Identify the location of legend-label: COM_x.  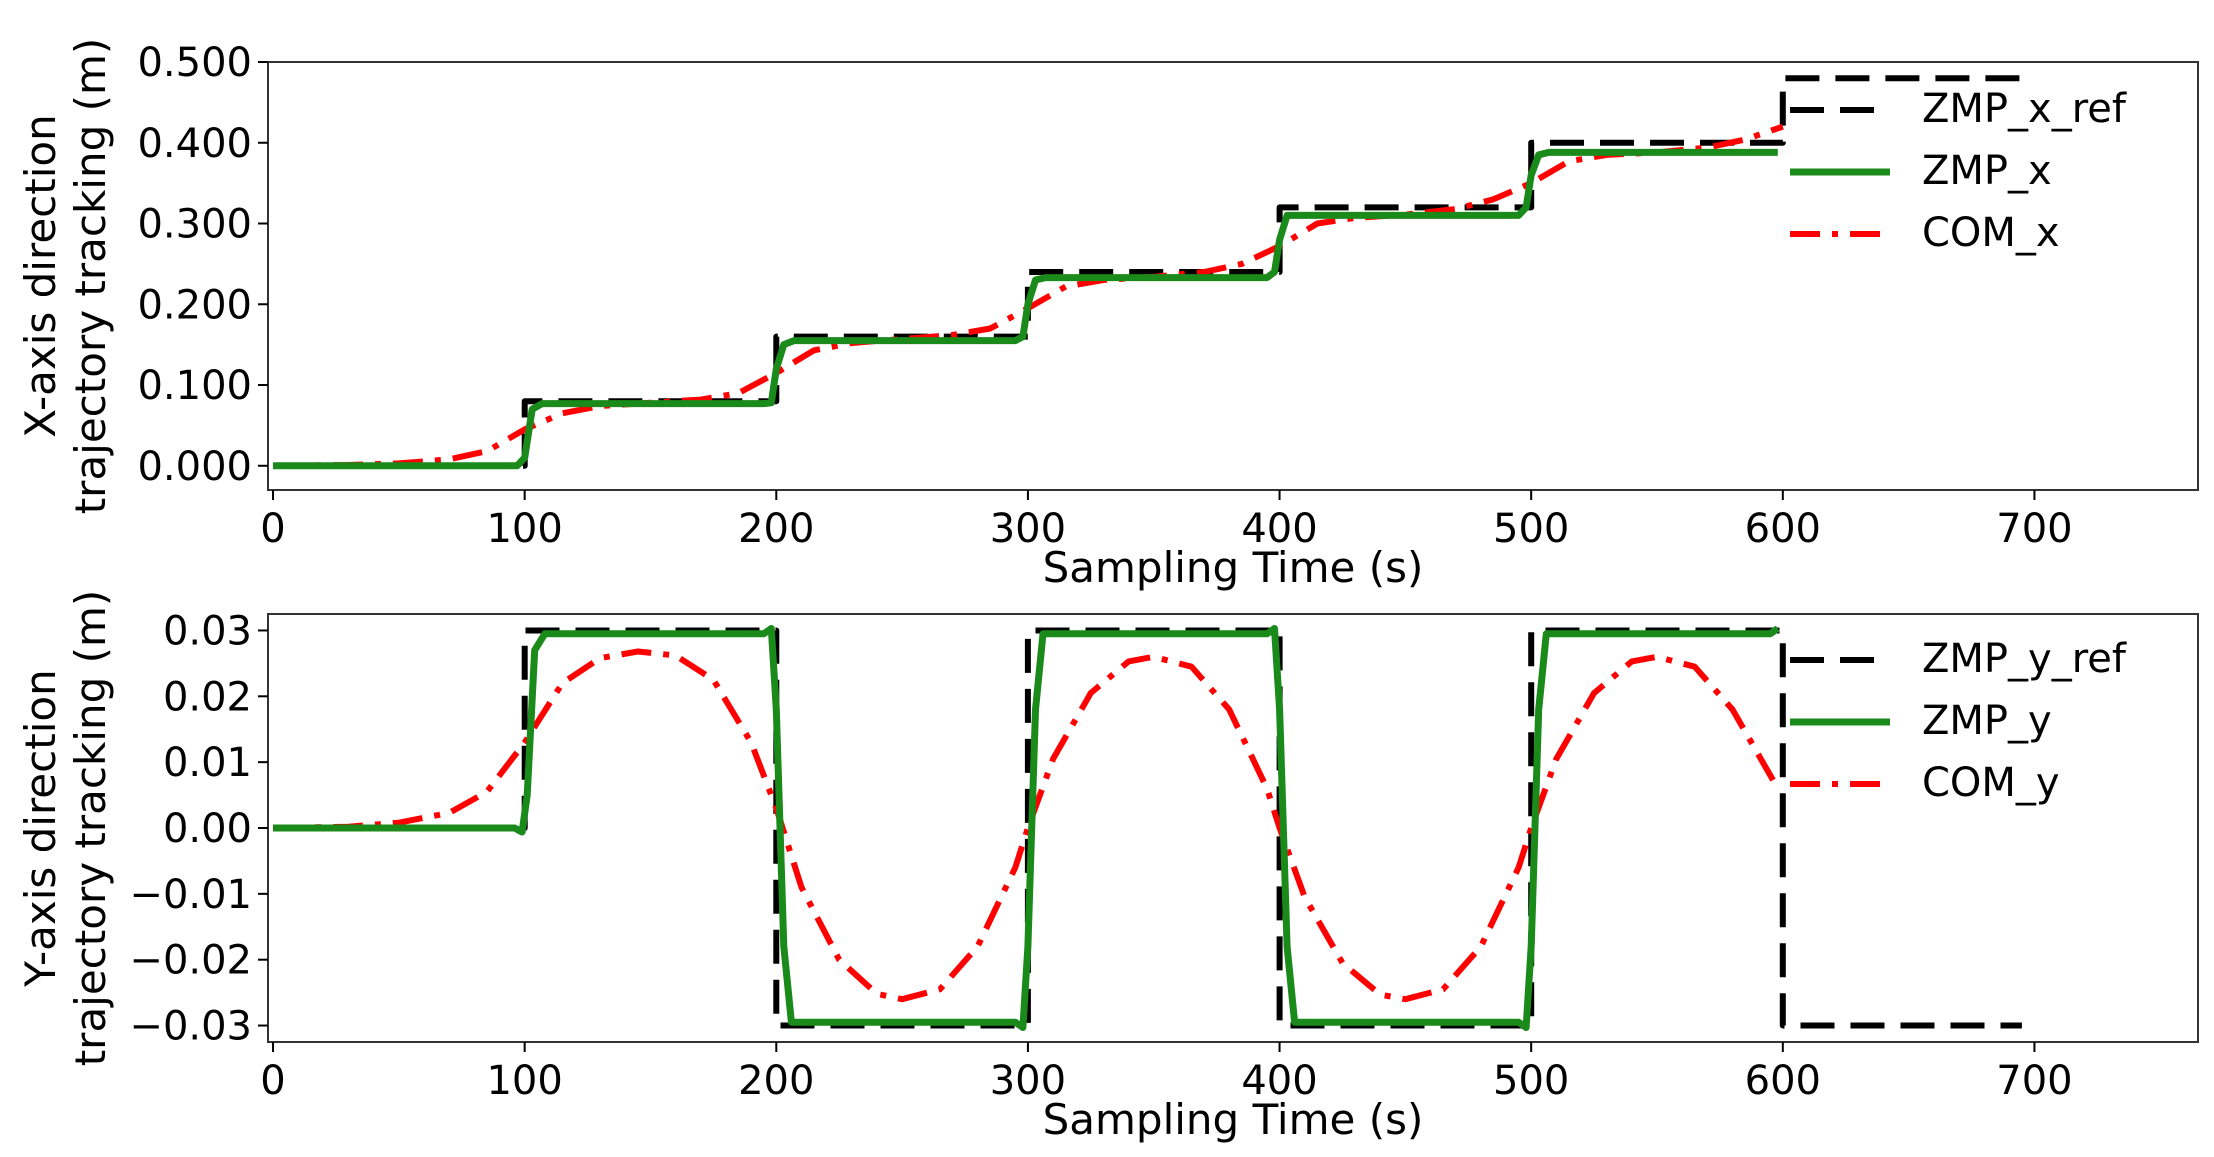
(1991, 233).